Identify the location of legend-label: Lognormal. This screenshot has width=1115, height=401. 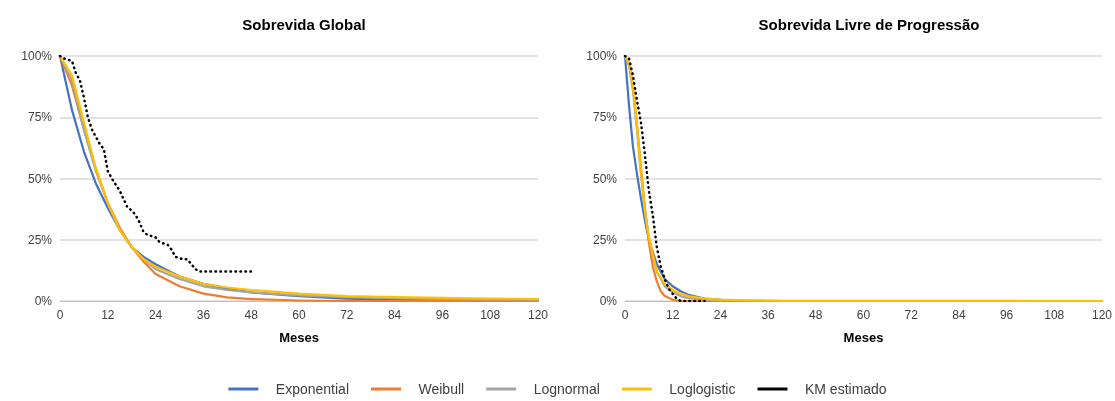
(566, 389).